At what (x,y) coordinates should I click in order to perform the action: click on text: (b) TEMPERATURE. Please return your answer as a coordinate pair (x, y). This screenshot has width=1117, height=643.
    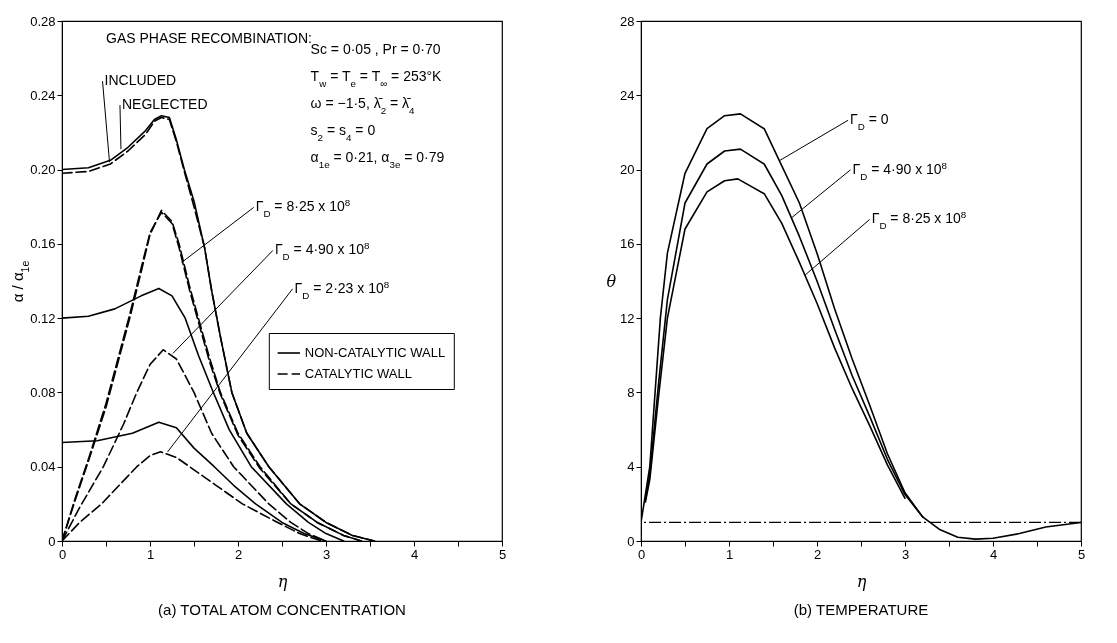
    Looking at the image, I should click on (861, 609).